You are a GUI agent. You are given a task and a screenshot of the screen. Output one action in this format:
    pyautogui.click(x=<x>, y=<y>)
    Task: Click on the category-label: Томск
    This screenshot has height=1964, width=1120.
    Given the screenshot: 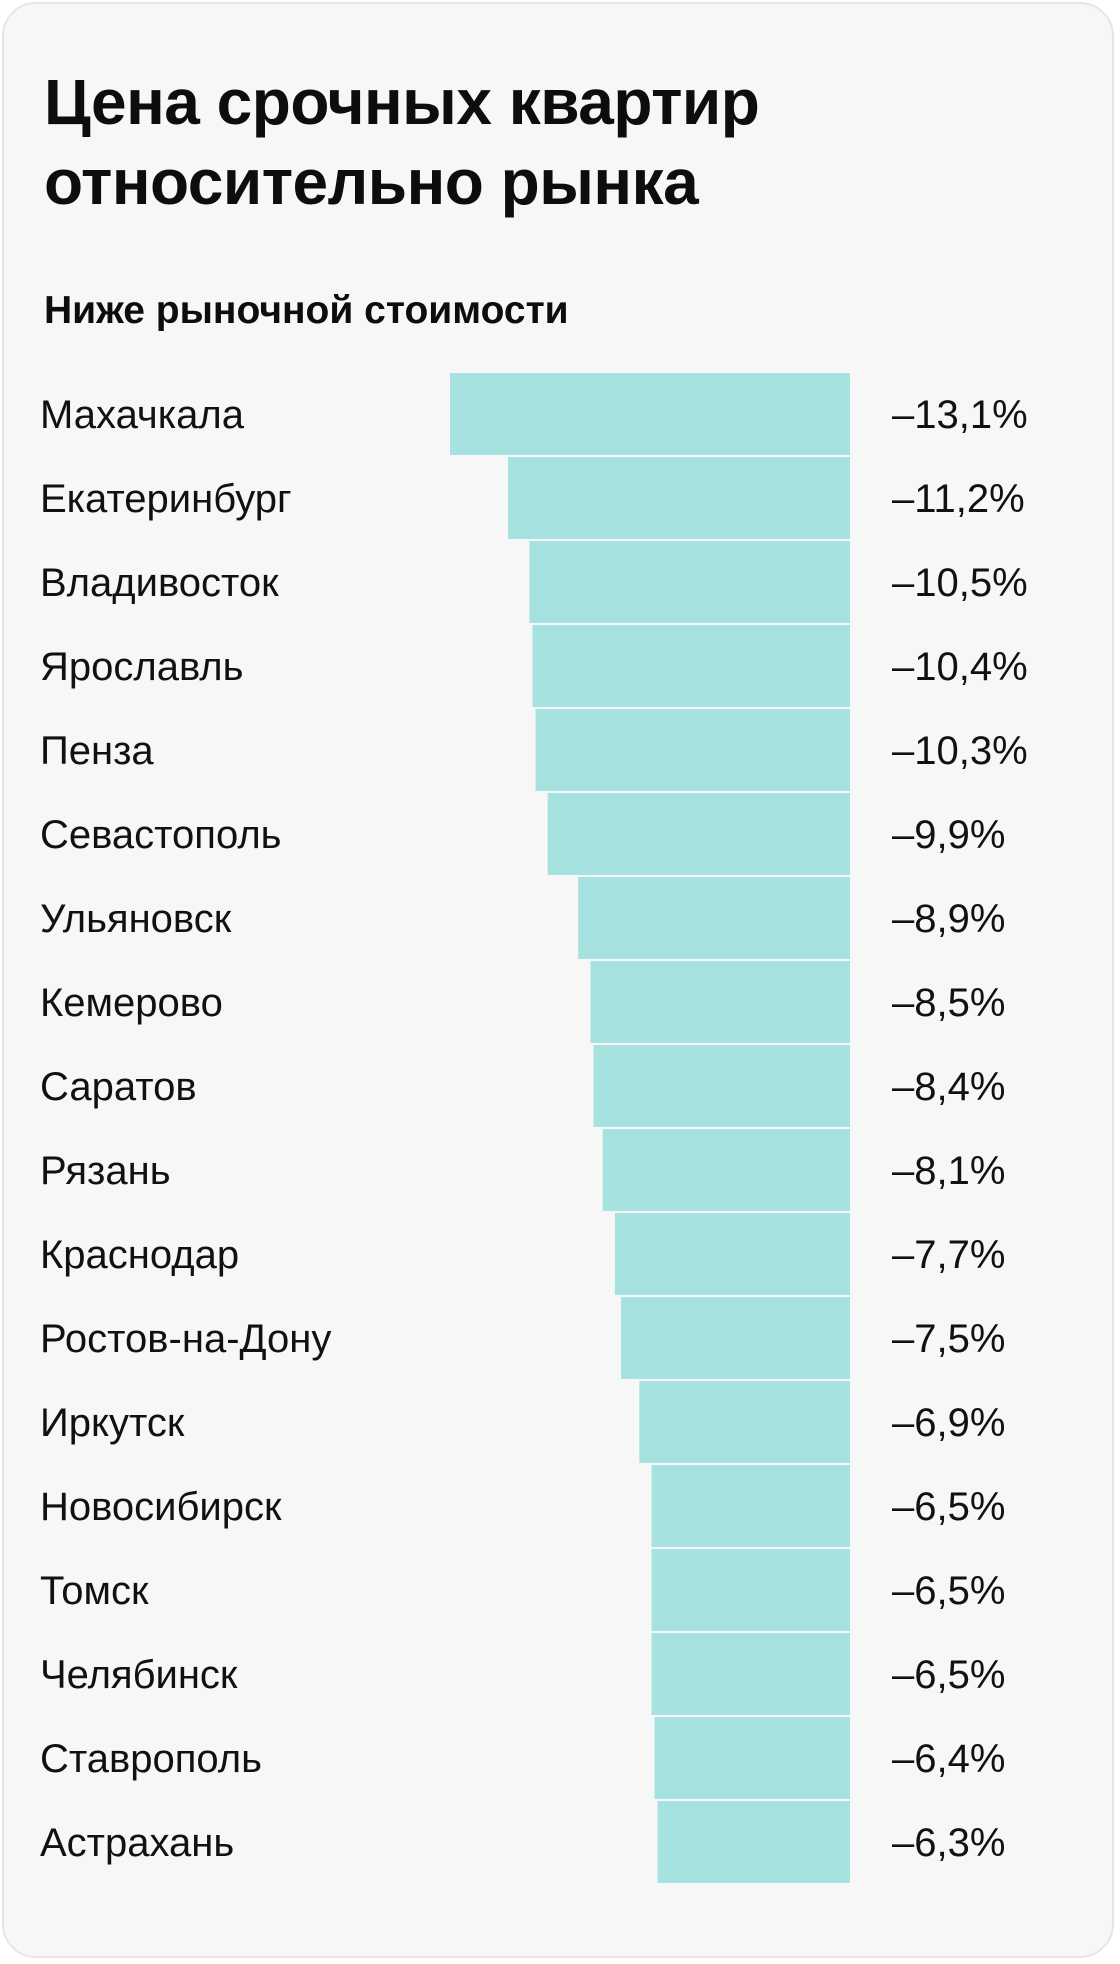 What is the action you would take?
    pyautogui.click(x=94, y=1591)
    